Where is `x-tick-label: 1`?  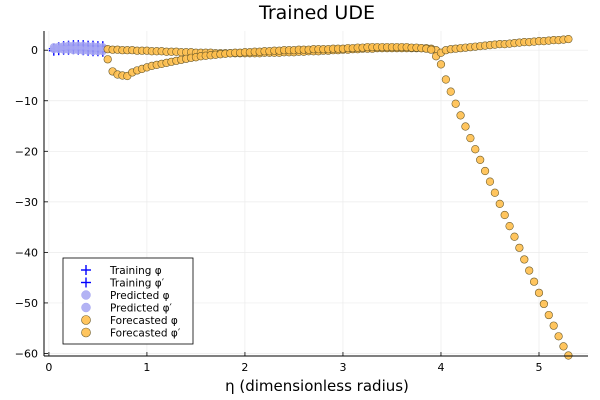
x-tick-label: 1 is located at coordinates (146, 367).